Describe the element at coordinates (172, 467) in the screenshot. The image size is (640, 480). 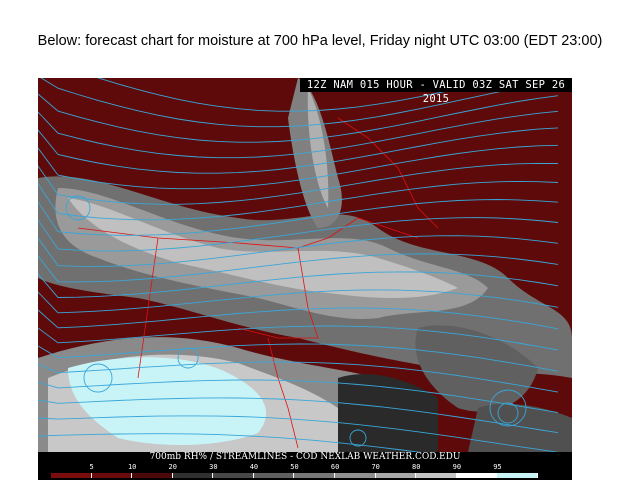
I see `colorbar-tick-label: 20` at that location.